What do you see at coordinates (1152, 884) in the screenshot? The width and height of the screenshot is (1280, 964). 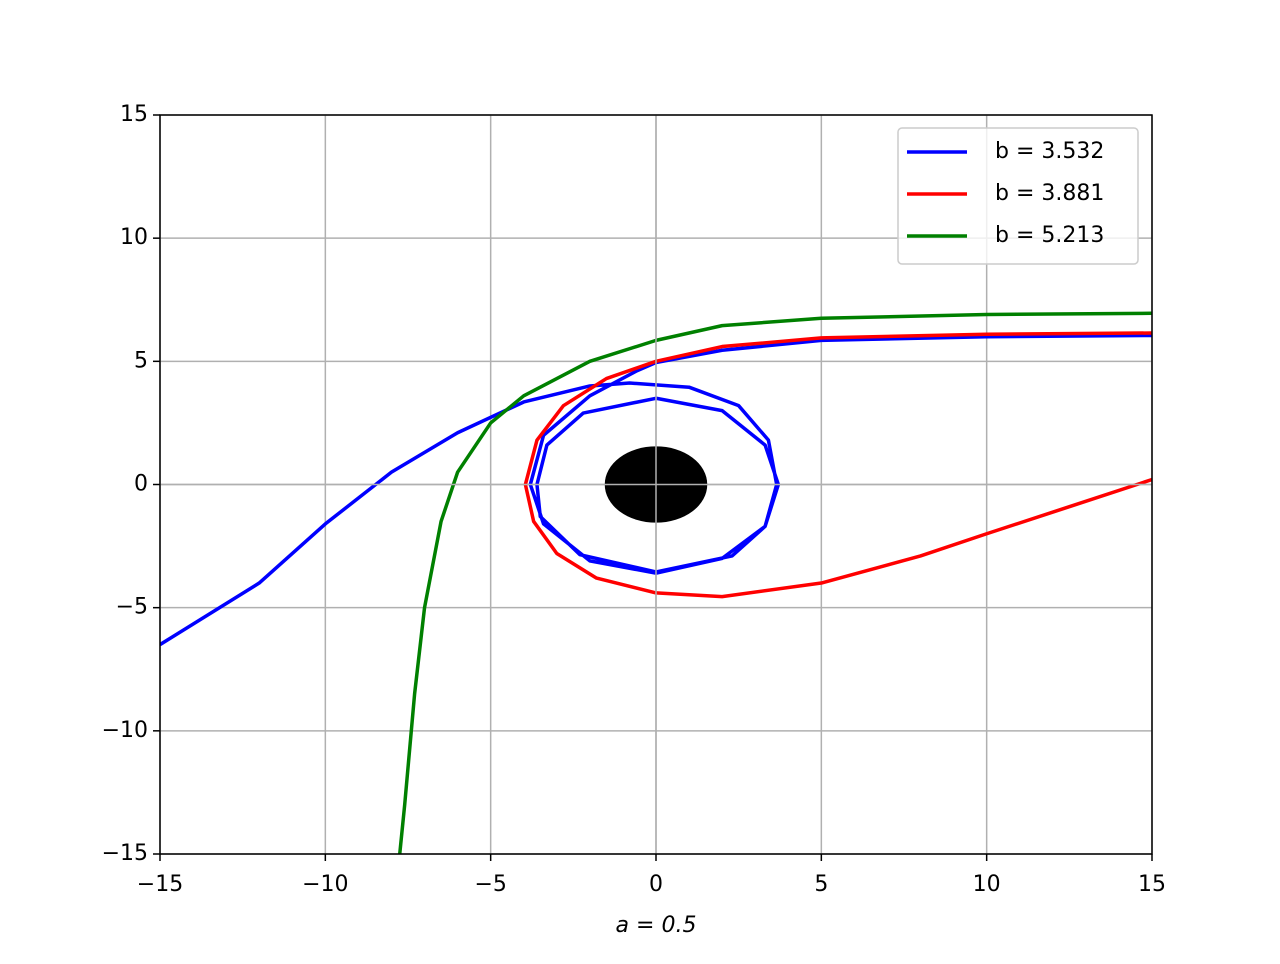 I see `x-tick-label: 15` at bounding box center [1152, 884].